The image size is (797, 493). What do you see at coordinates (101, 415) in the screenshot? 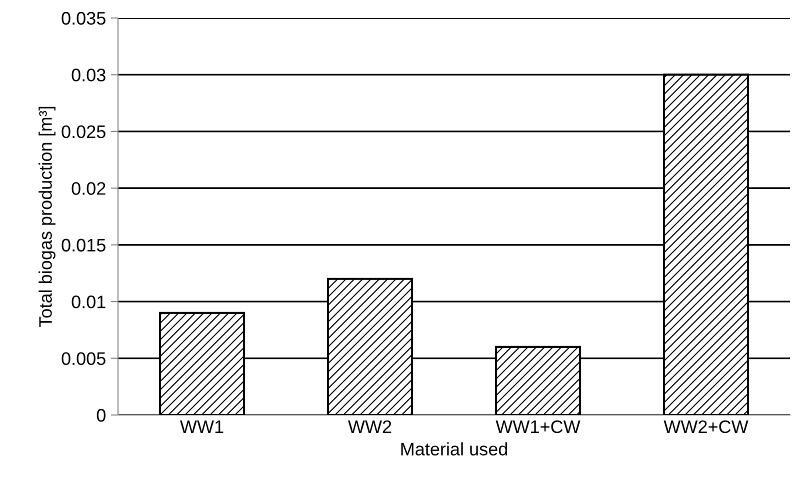
I see `y-tick-label: 0` at bounding box center [101, 415].